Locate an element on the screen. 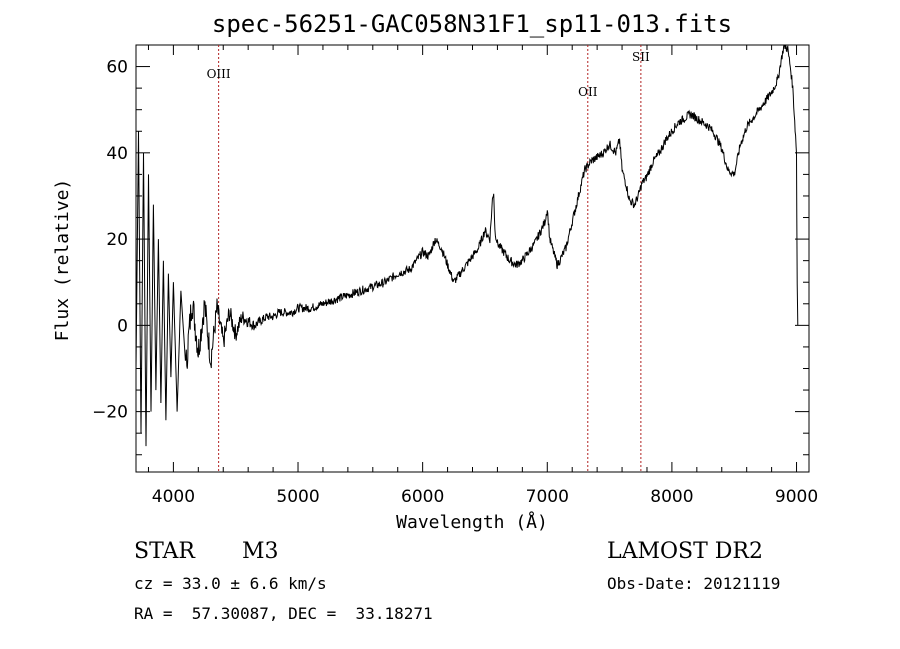 Image resolution: width=900 pixels, height=649 pixels. observation-date: Obs-Date: 20121119 is located at coordinates (694, 583).